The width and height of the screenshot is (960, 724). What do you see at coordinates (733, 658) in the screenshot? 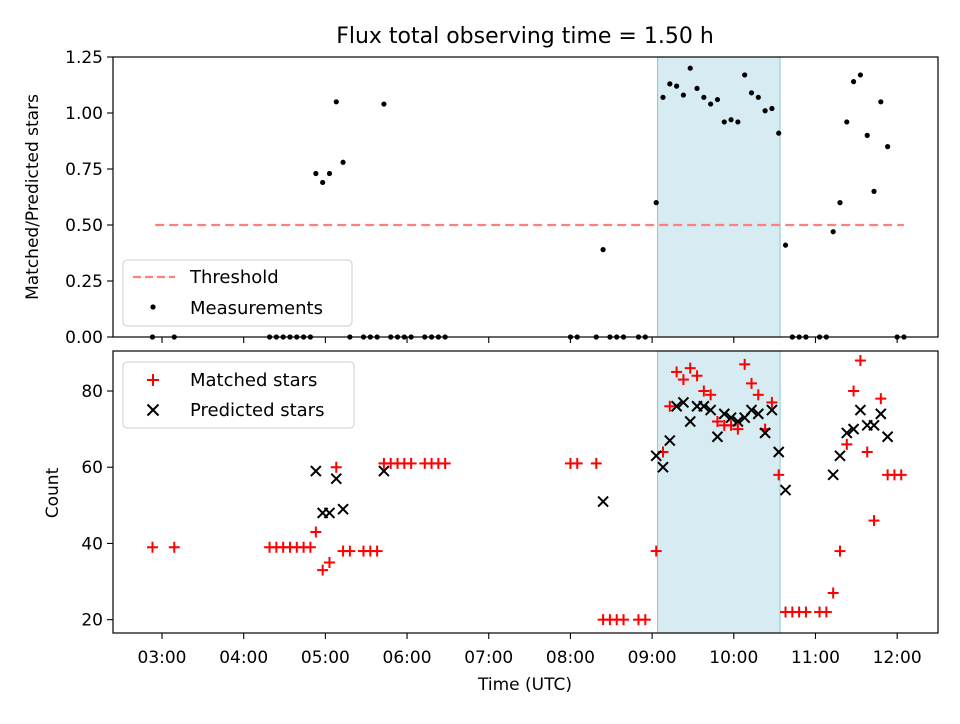
I see `x-tick-label: 10:00` at bounding box center [733, 658].